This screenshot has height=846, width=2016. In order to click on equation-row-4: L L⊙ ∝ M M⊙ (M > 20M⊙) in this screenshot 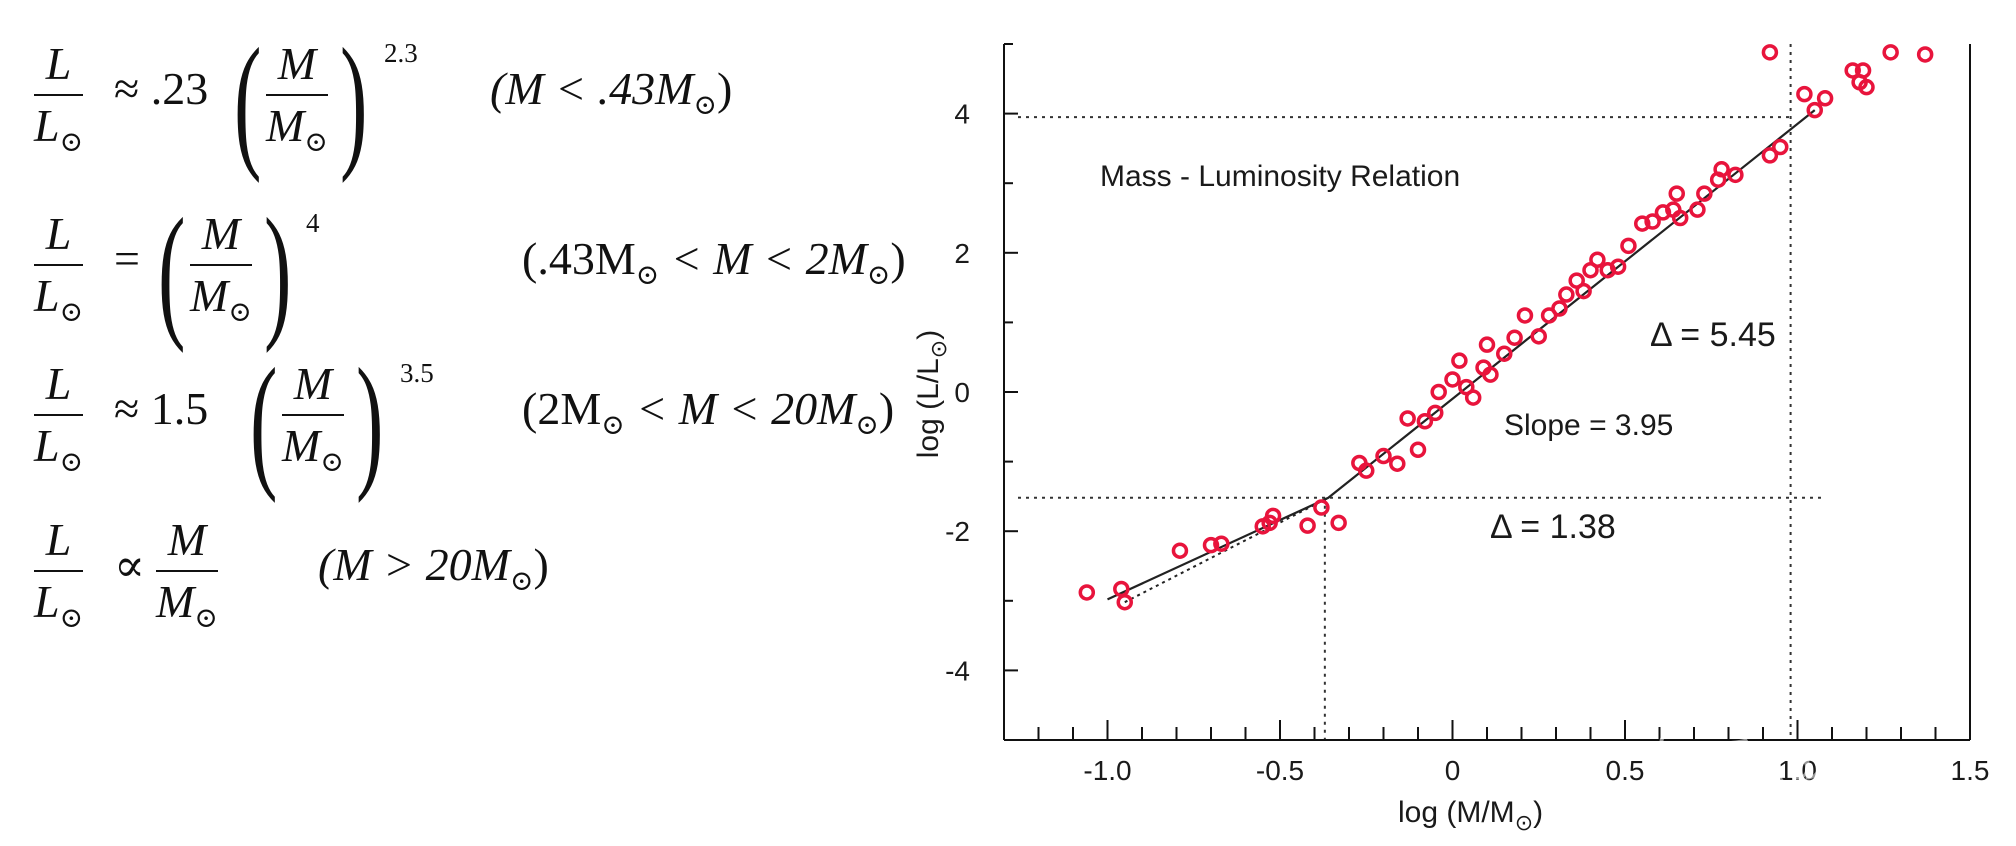, I will do `click(474, 579)`.